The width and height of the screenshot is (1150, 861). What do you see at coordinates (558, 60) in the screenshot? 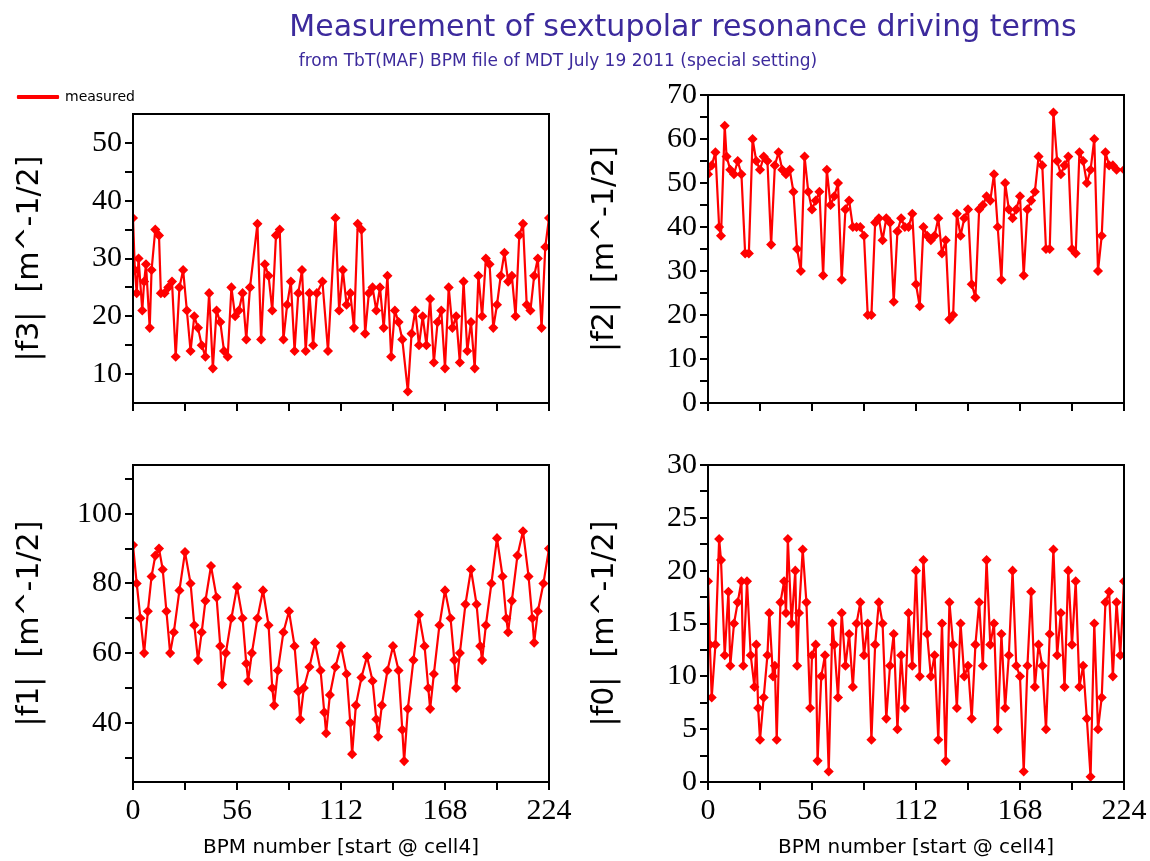
I see `chart-subtitle: from TbT(MAF) BPM file of MDT July 19 2011 (special setting)` at bounding box center [558, 60].